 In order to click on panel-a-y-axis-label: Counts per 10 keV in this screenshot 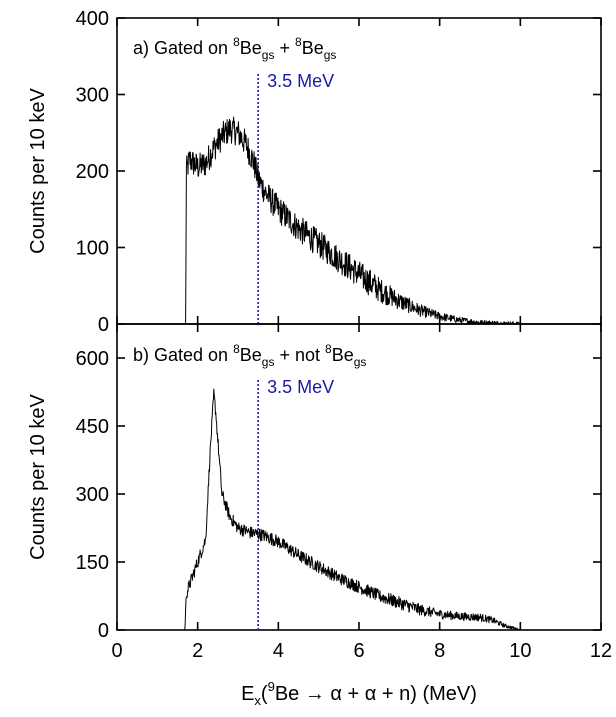, I will do `click(38, 171)`.